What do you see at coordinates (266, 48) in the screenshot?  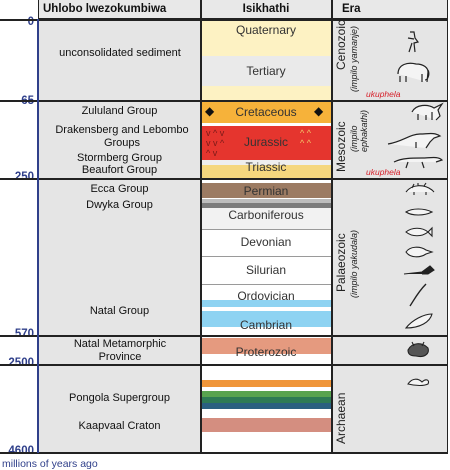 I see `band-tertiary-top` at bounding box center [266, 48].